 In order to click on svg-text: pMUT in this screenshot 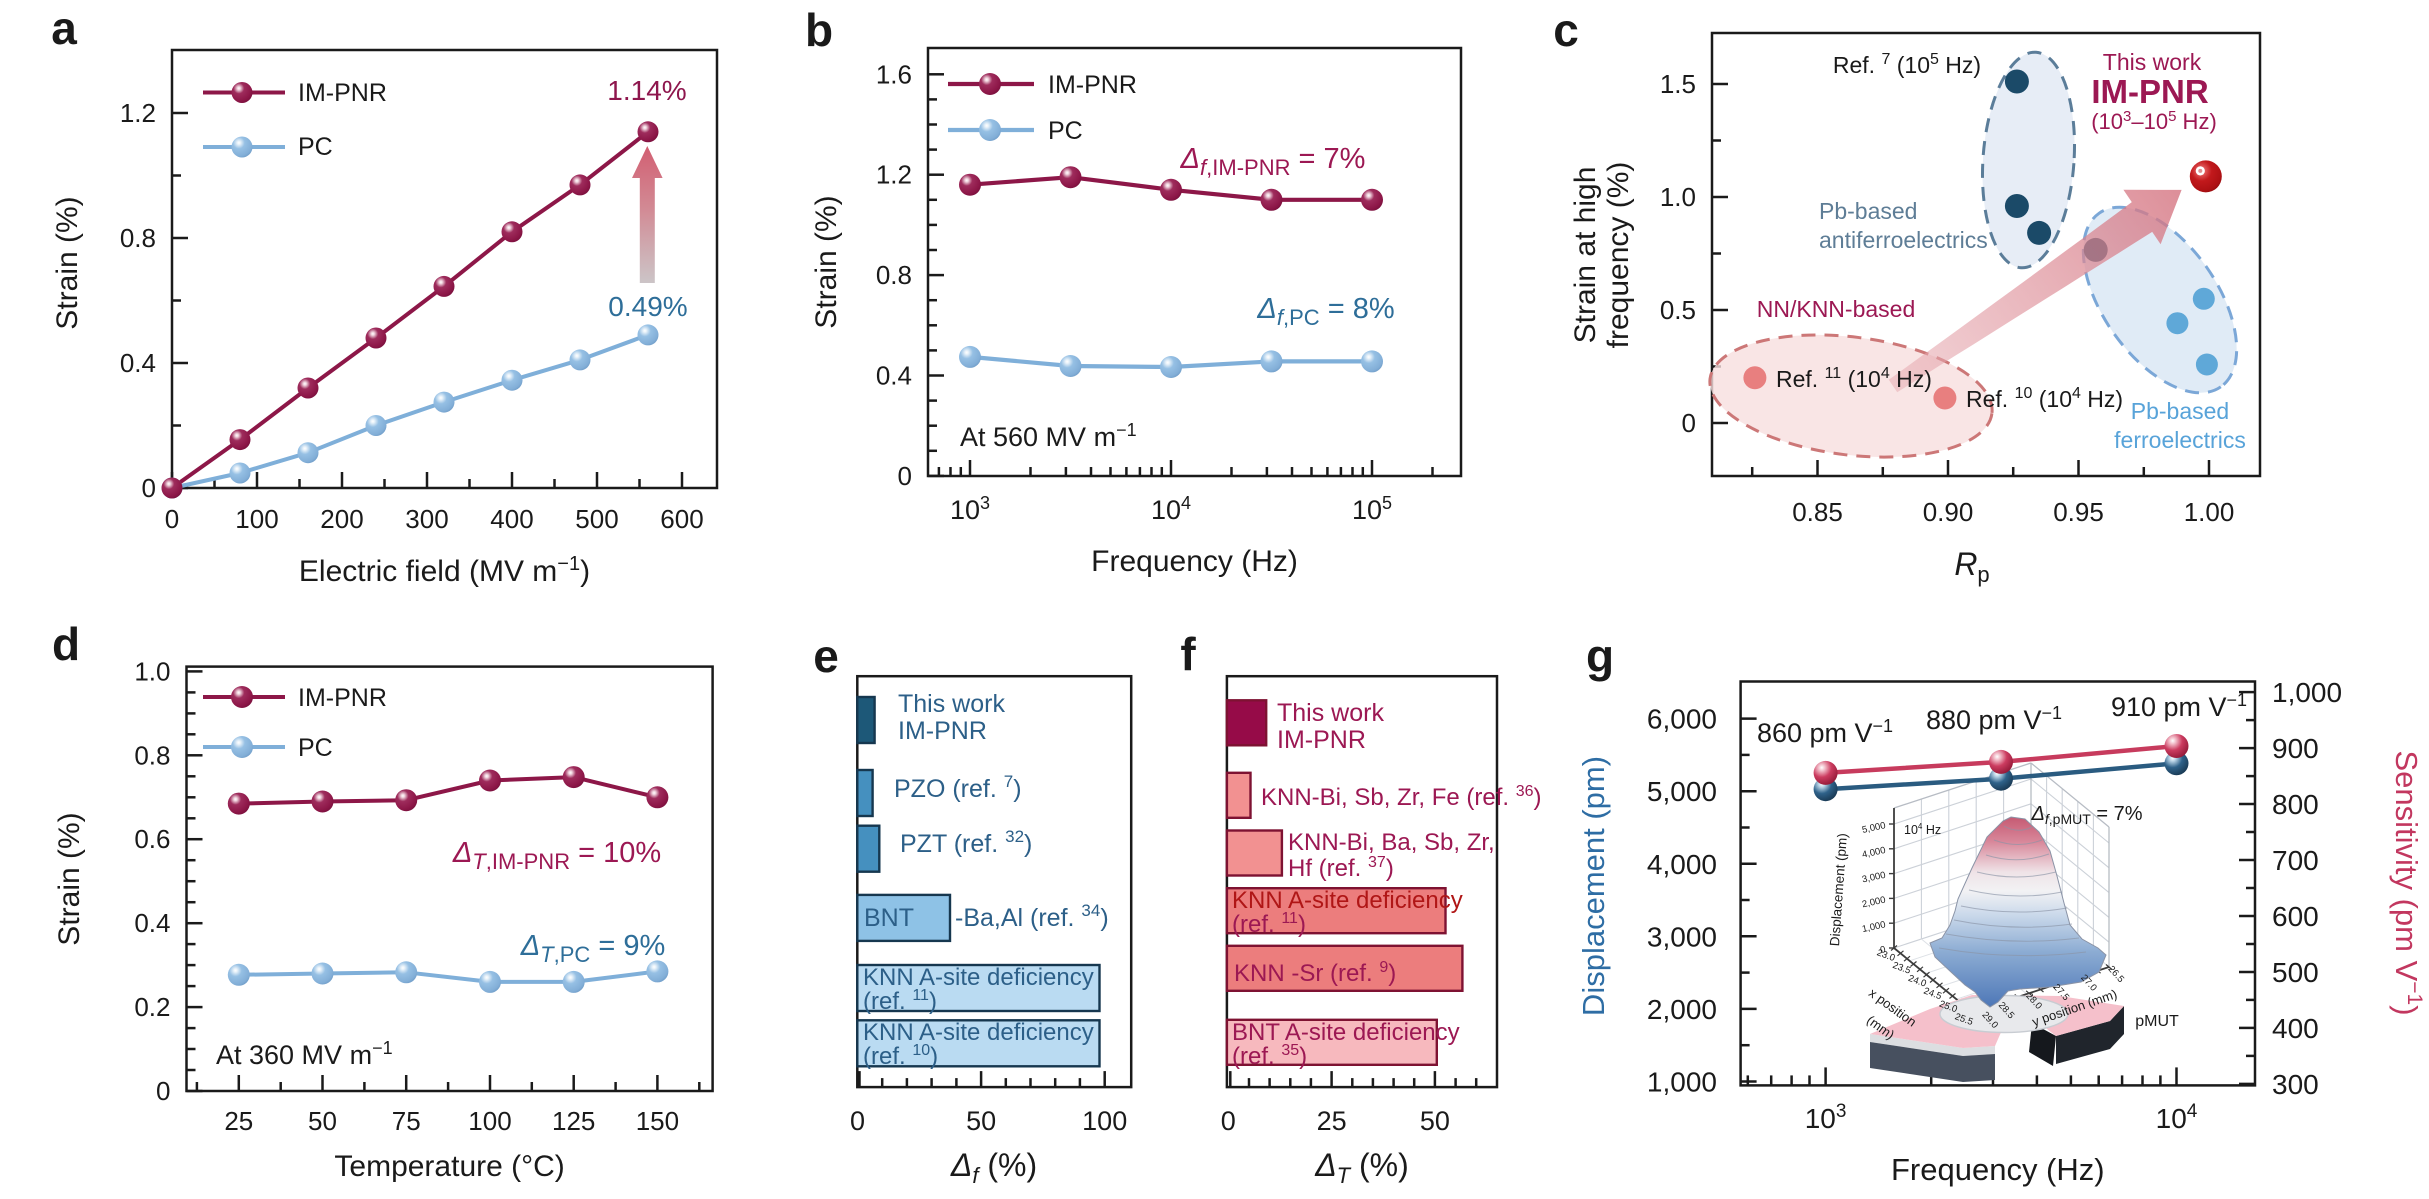, I will do `click(2157, 1021)`.